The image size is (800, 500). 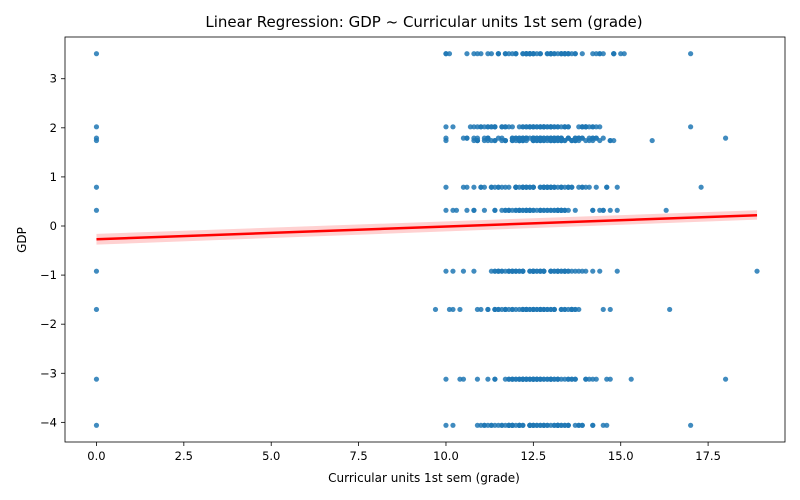 What do you see at coordinates (48, 422) in the screenshot?
I see `y-tick-label: −4` at bounding box center [48, 422].